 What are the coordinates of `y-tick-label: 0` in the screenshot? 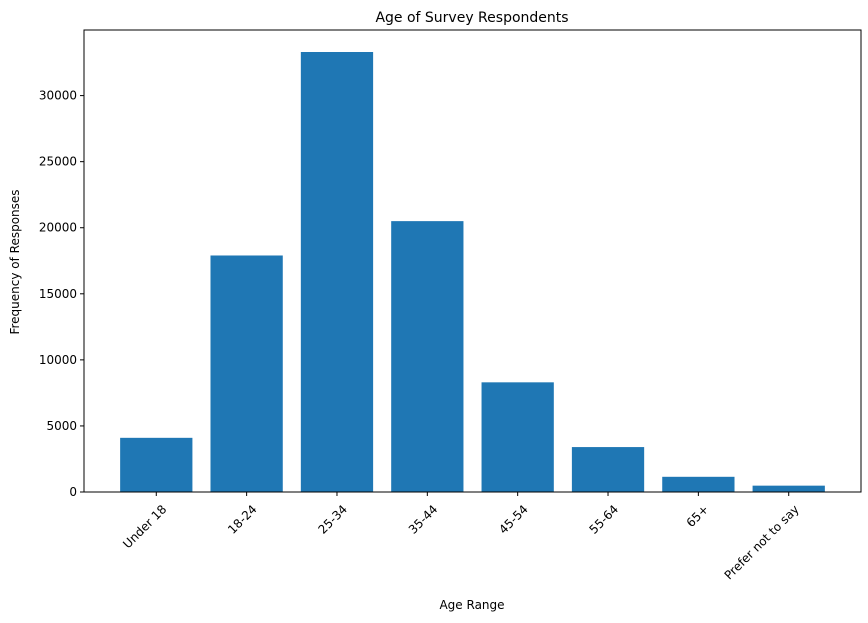 It's located at (73, 492).